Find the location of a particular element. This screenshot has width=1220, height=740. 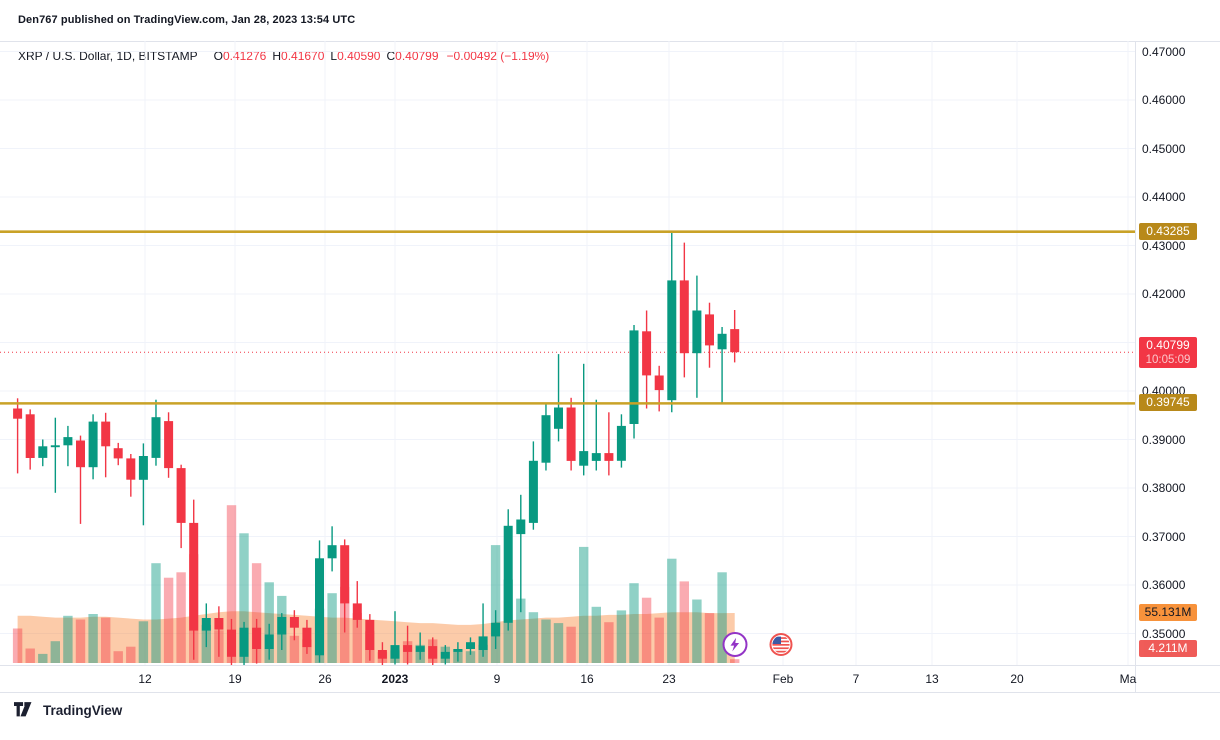

price-tick-label: 0.46000 is located at coordinates (1164, 100).